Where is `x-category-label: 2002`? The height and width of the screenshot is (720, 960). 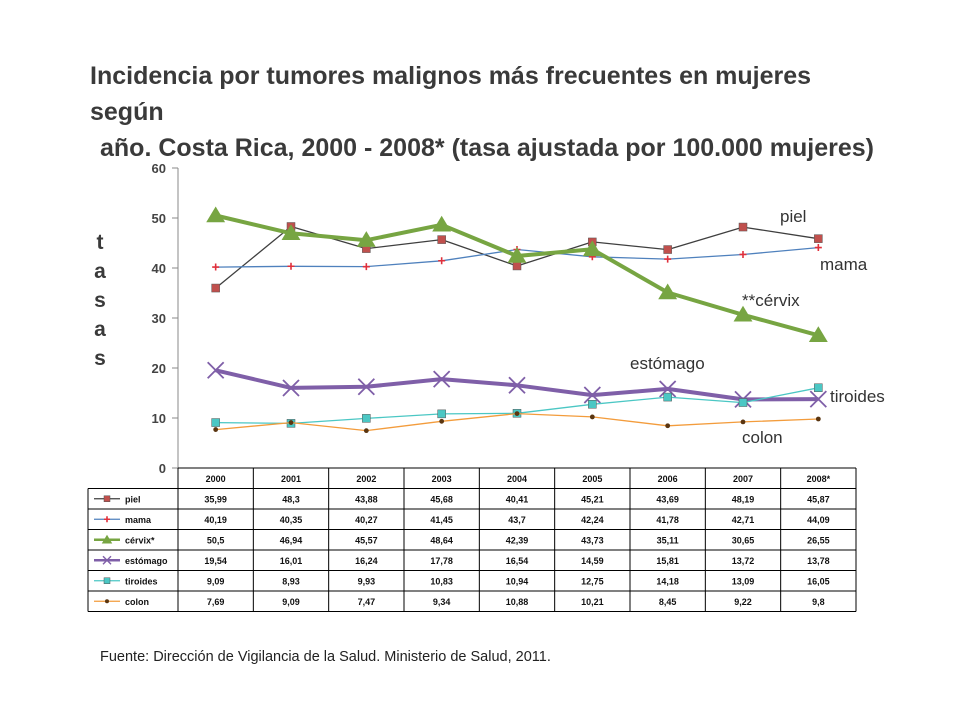
x-category-label: 2002 is located at coordinates (366, 479).